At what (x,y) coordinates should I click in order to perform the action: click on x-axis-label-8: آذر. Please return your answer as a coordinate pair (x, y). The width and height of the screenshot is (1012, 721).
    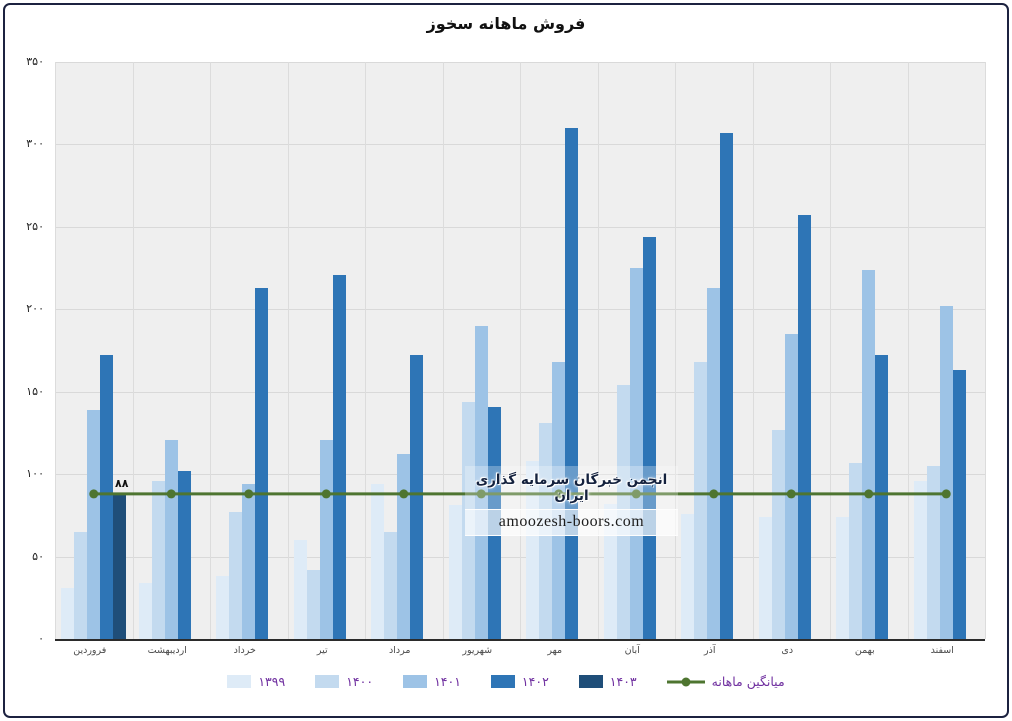
    Looking at the image, I should click on (710, 650).